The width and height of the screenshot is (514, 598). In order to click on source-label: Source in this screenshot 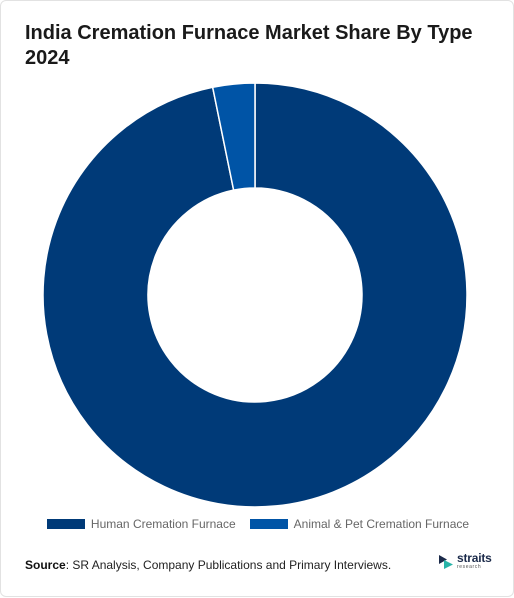, I will do `click(45, 565)`.